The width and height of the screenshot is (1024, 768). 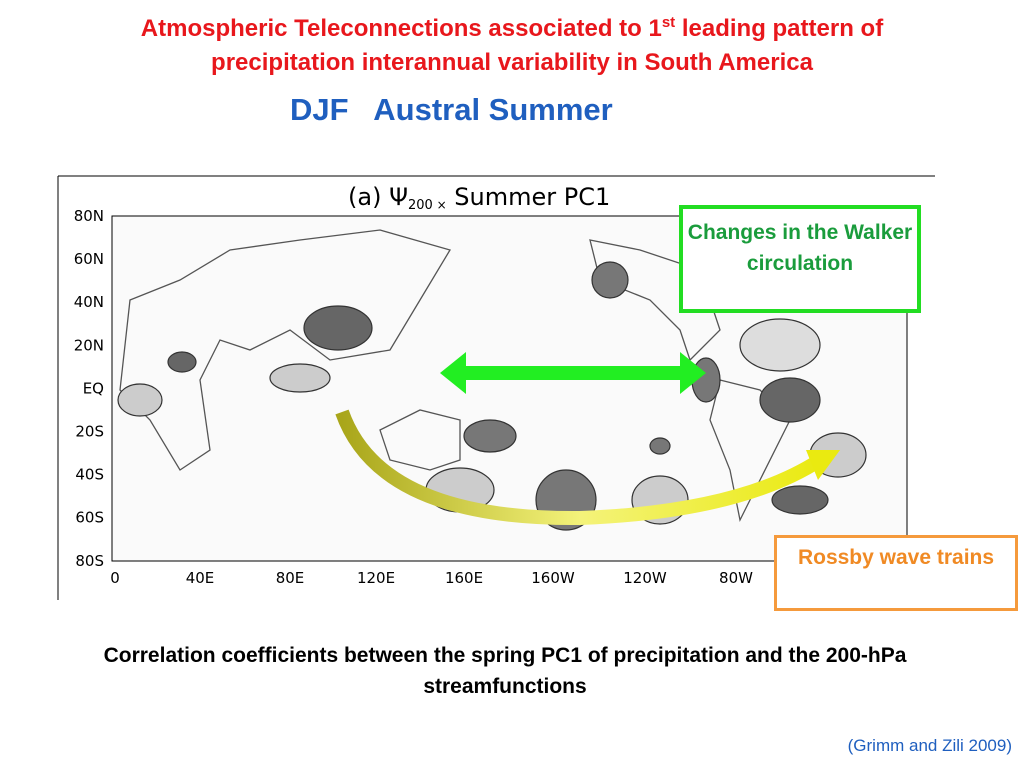 I want to click on figure-title-text: Summer PC1, so click(x=529, y=197).